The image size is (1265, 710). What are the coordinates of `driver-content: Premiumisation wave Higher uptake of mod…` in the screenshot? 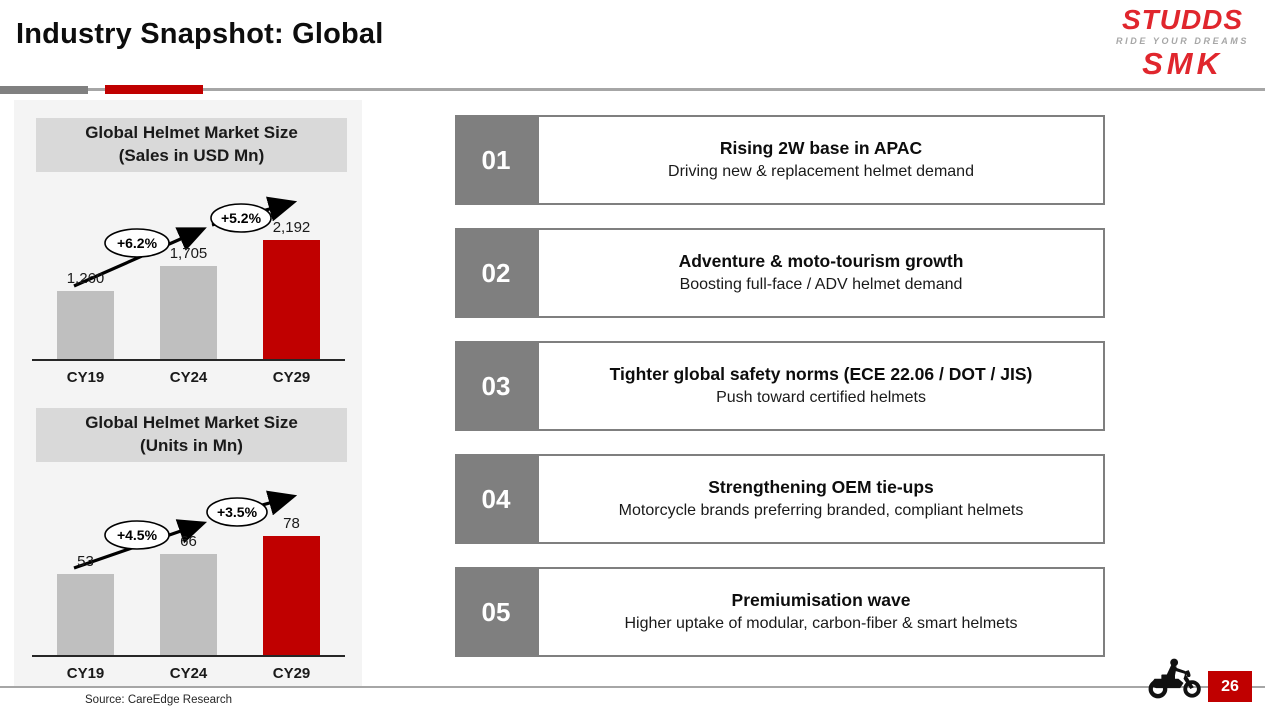 It's located at (821, 612).